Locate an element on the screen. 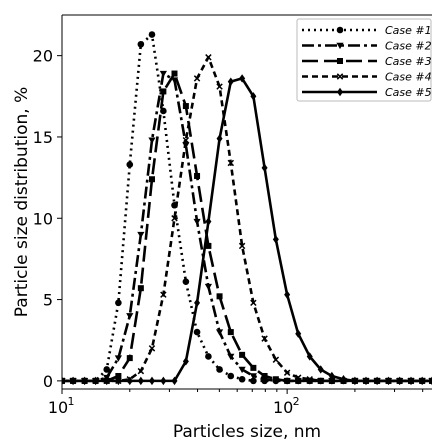 The image size is (432, 440). legend: Case #1 Case #2 Case #3 Case #4 Case #5 is located at coordinates (364, 60).